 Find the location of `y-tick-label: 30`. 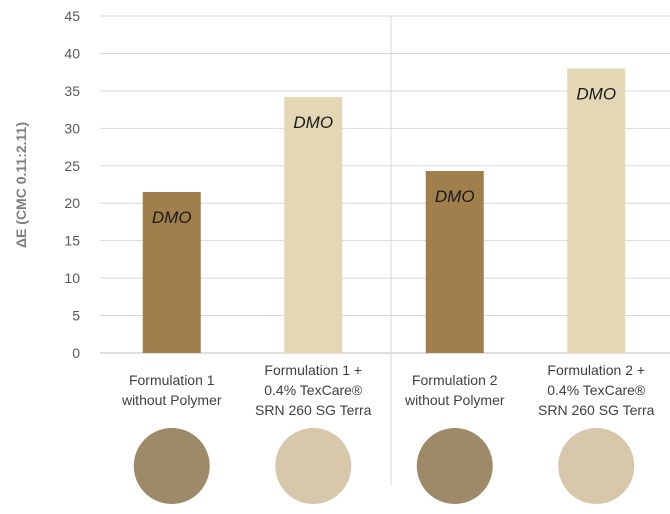

y-tick-label: 30 is located at coordinates (72, 128).